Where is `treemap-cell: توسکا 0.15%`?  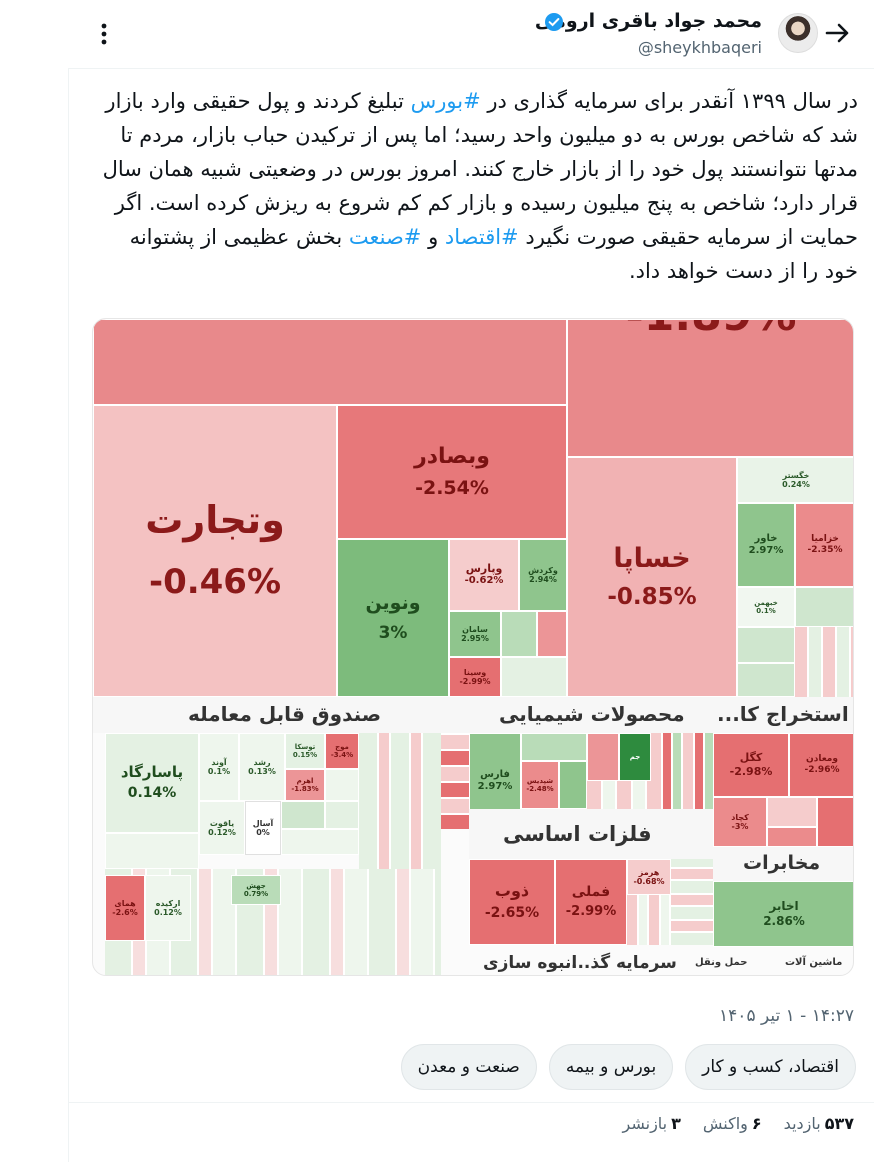
treemap-cell: توسکا 0.15% is located at coordinates (305, 751).